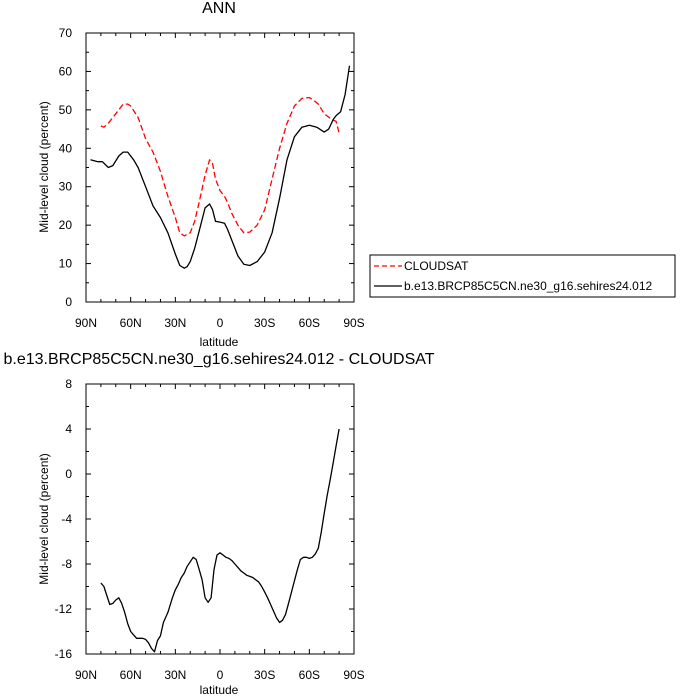 The height and width of the screenshot is (700, 700). What do you see at coordinates (220, 323) in the screenshot?
I see `top-x-tick-label: 0` at bounding box center [220, 323].